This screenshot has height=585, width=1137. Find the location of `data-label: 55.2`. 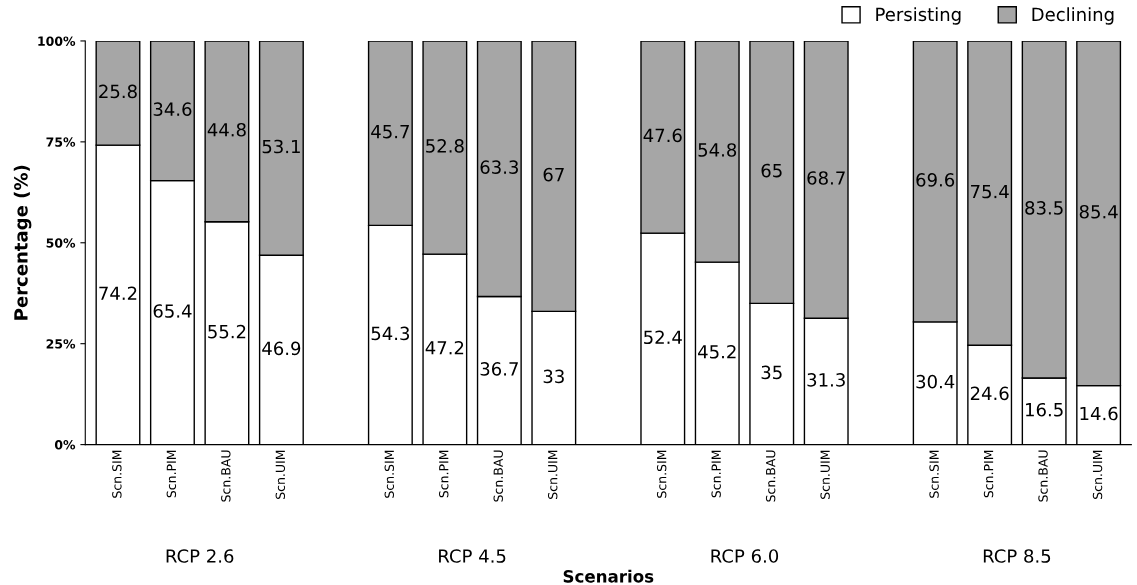

data-label: 55.2 is located at coordinates (227, 331).